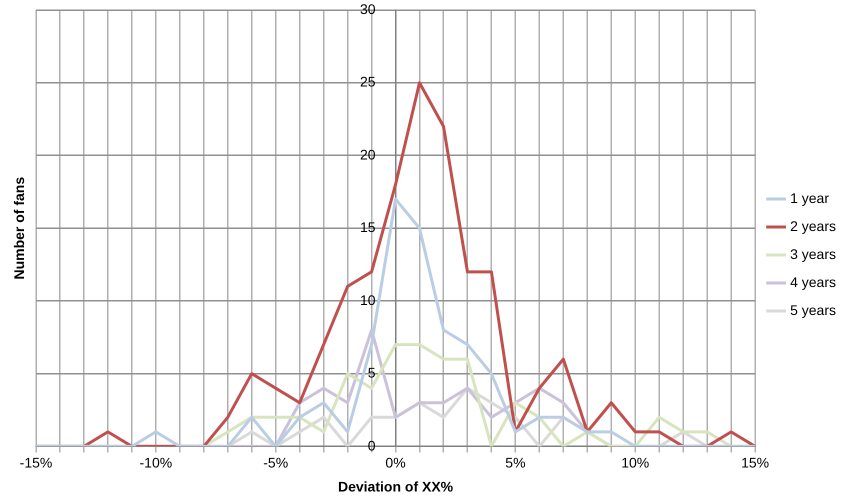 The height and width of the screenshot is (504, 856). I want to click on y-tick-label: 20, so click(368, 154).